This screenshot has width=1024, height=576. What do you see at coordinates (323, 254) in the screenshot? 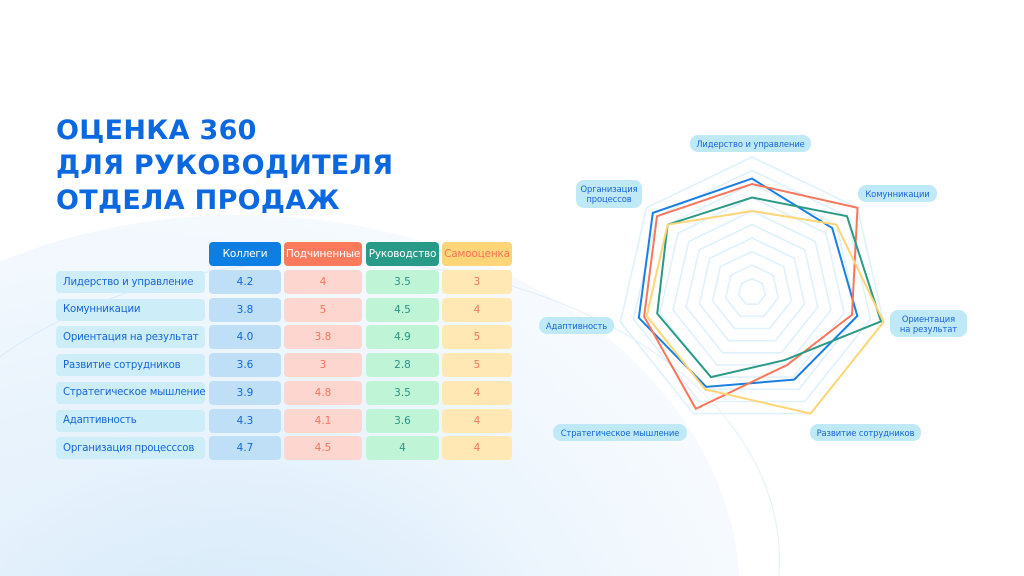
I see `column-header-subordinates: Подчиненные` at bounding box center [323, 254].